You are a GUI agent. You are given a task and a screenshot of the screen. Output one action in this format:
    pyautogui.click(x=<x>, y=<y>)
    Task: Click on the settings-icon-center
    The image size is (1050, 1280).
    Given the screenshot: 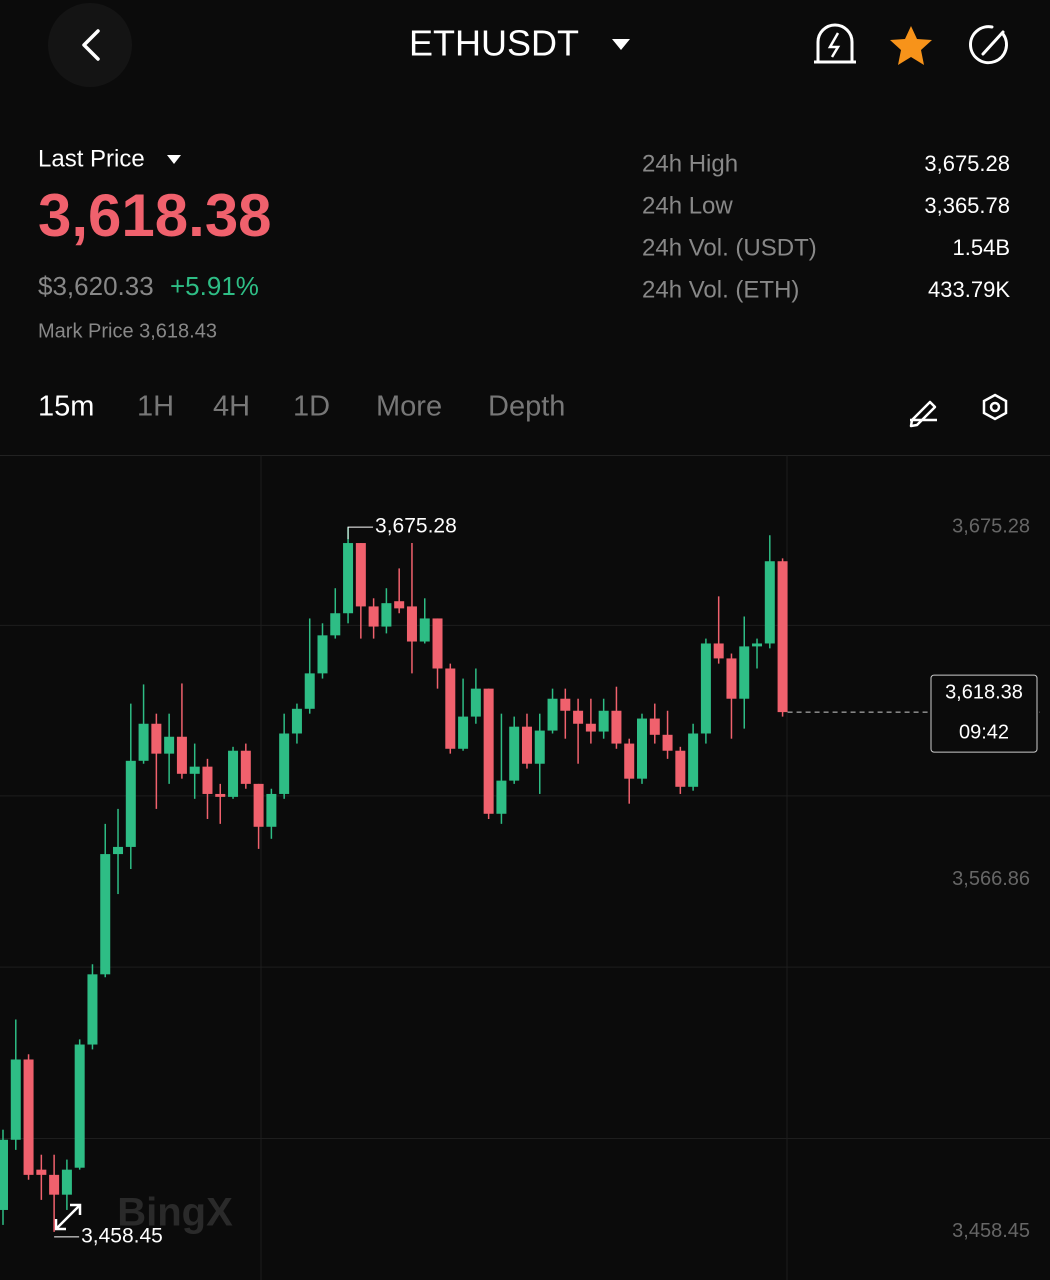 What is the action you would take?
    pyautogui.click(x=995, y=407)
    